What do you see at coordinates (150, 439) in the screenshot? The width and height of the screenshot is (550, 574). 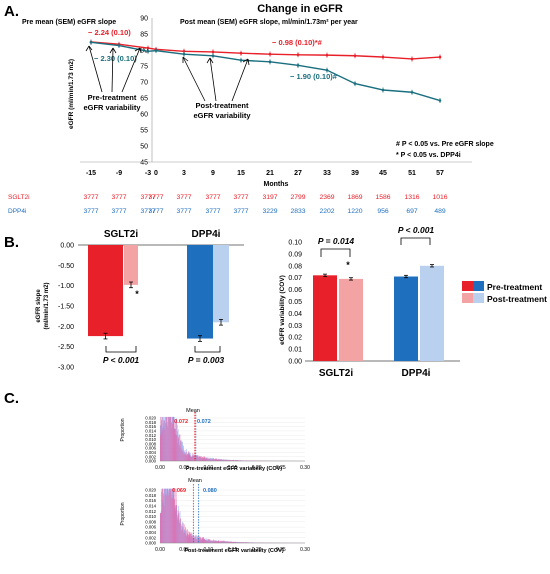 I see `y-tick-label: 0.010` at bounding box center [150, 439].